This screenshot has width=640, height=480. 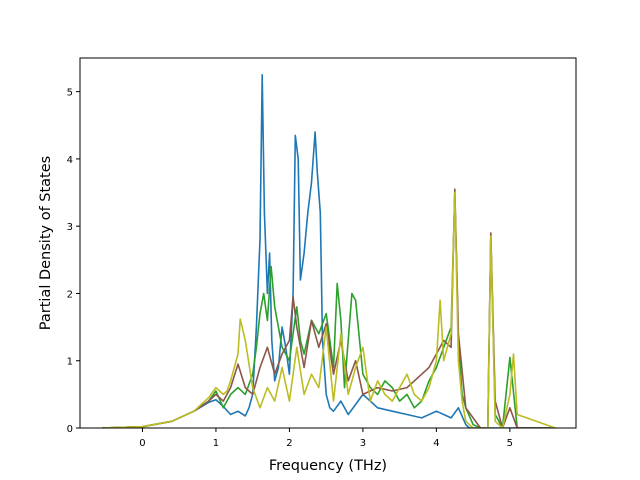 I want to click on y-axis-label: Partial Density of States, so click(x=46, y=243).